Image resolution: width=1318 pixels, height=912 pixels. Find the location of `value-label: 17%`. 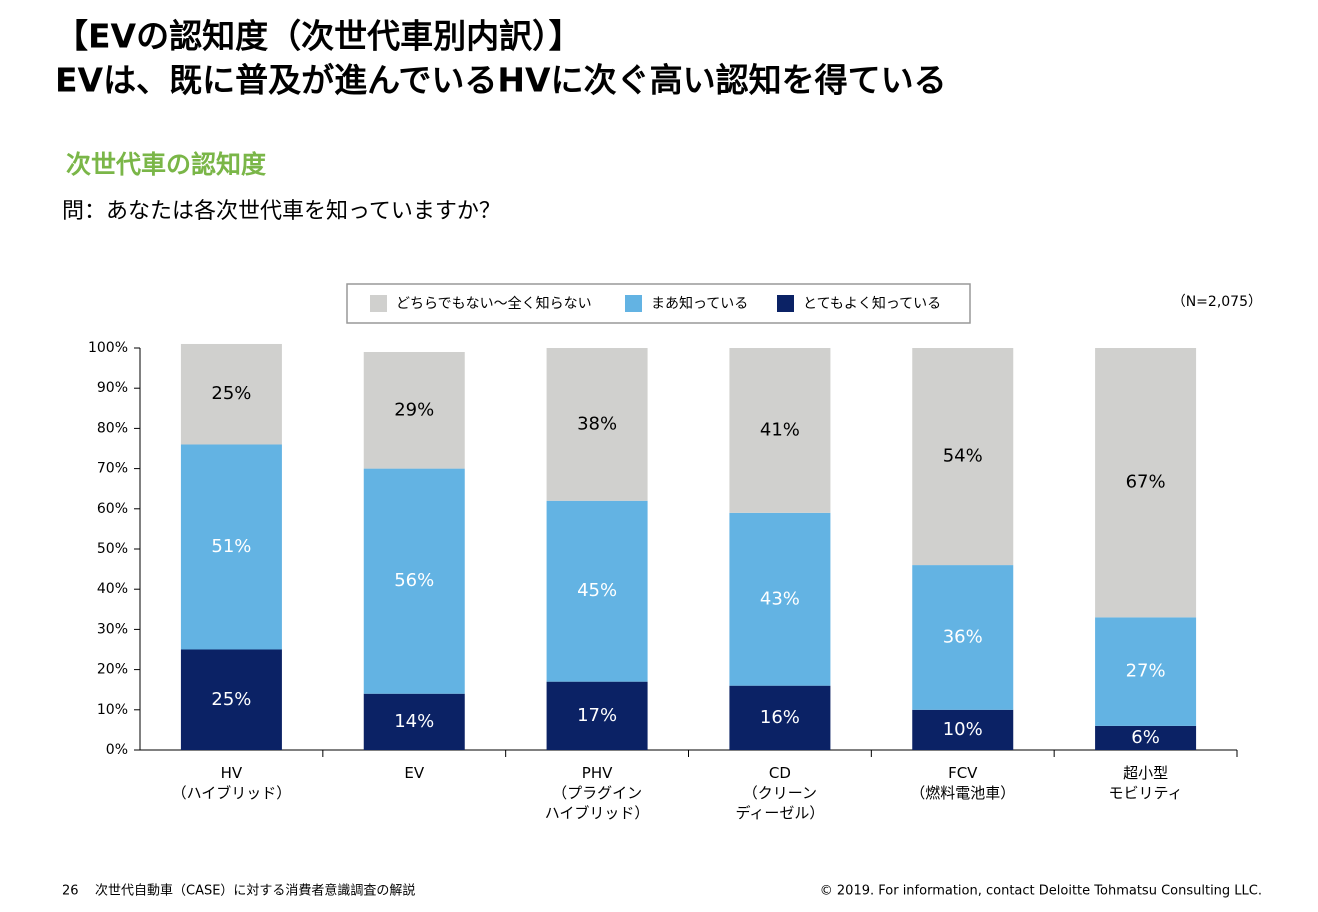

value-label: 17% is located at coordinates (597, 715).